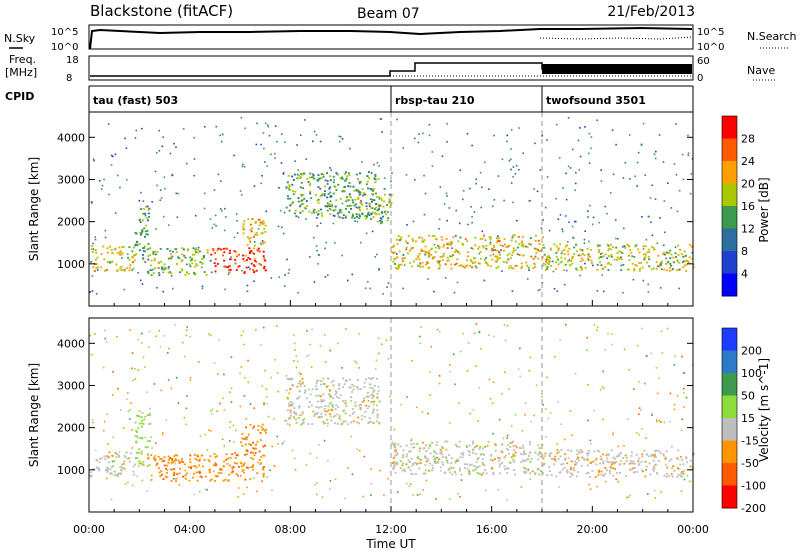 Image resolution: width=800 pixels, height=554 pixels. Describe the element at coordinates (748, 184) in the screenshot. I see `colorbar-tick-label: 20` at that location.